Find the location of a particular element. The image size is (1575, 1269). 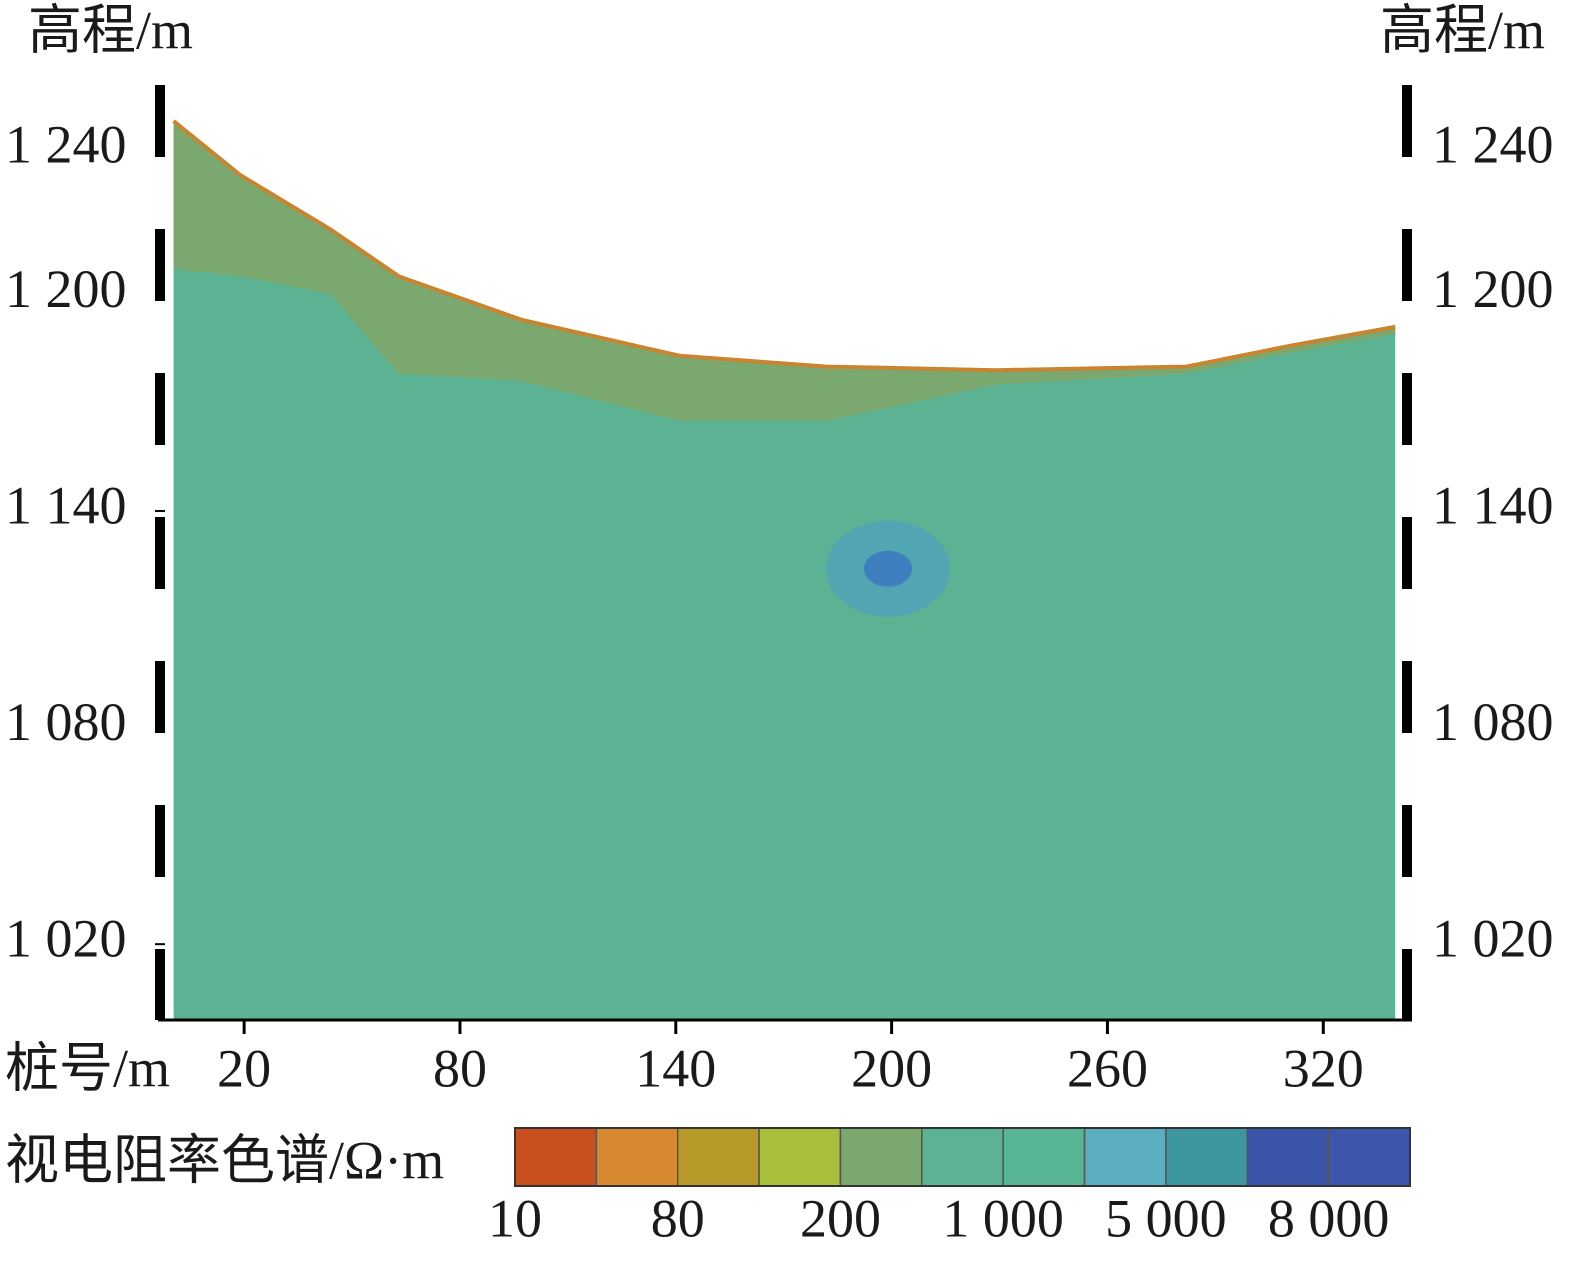

x-axis-label: 桩号/m is located at coordinates (87, 1068).